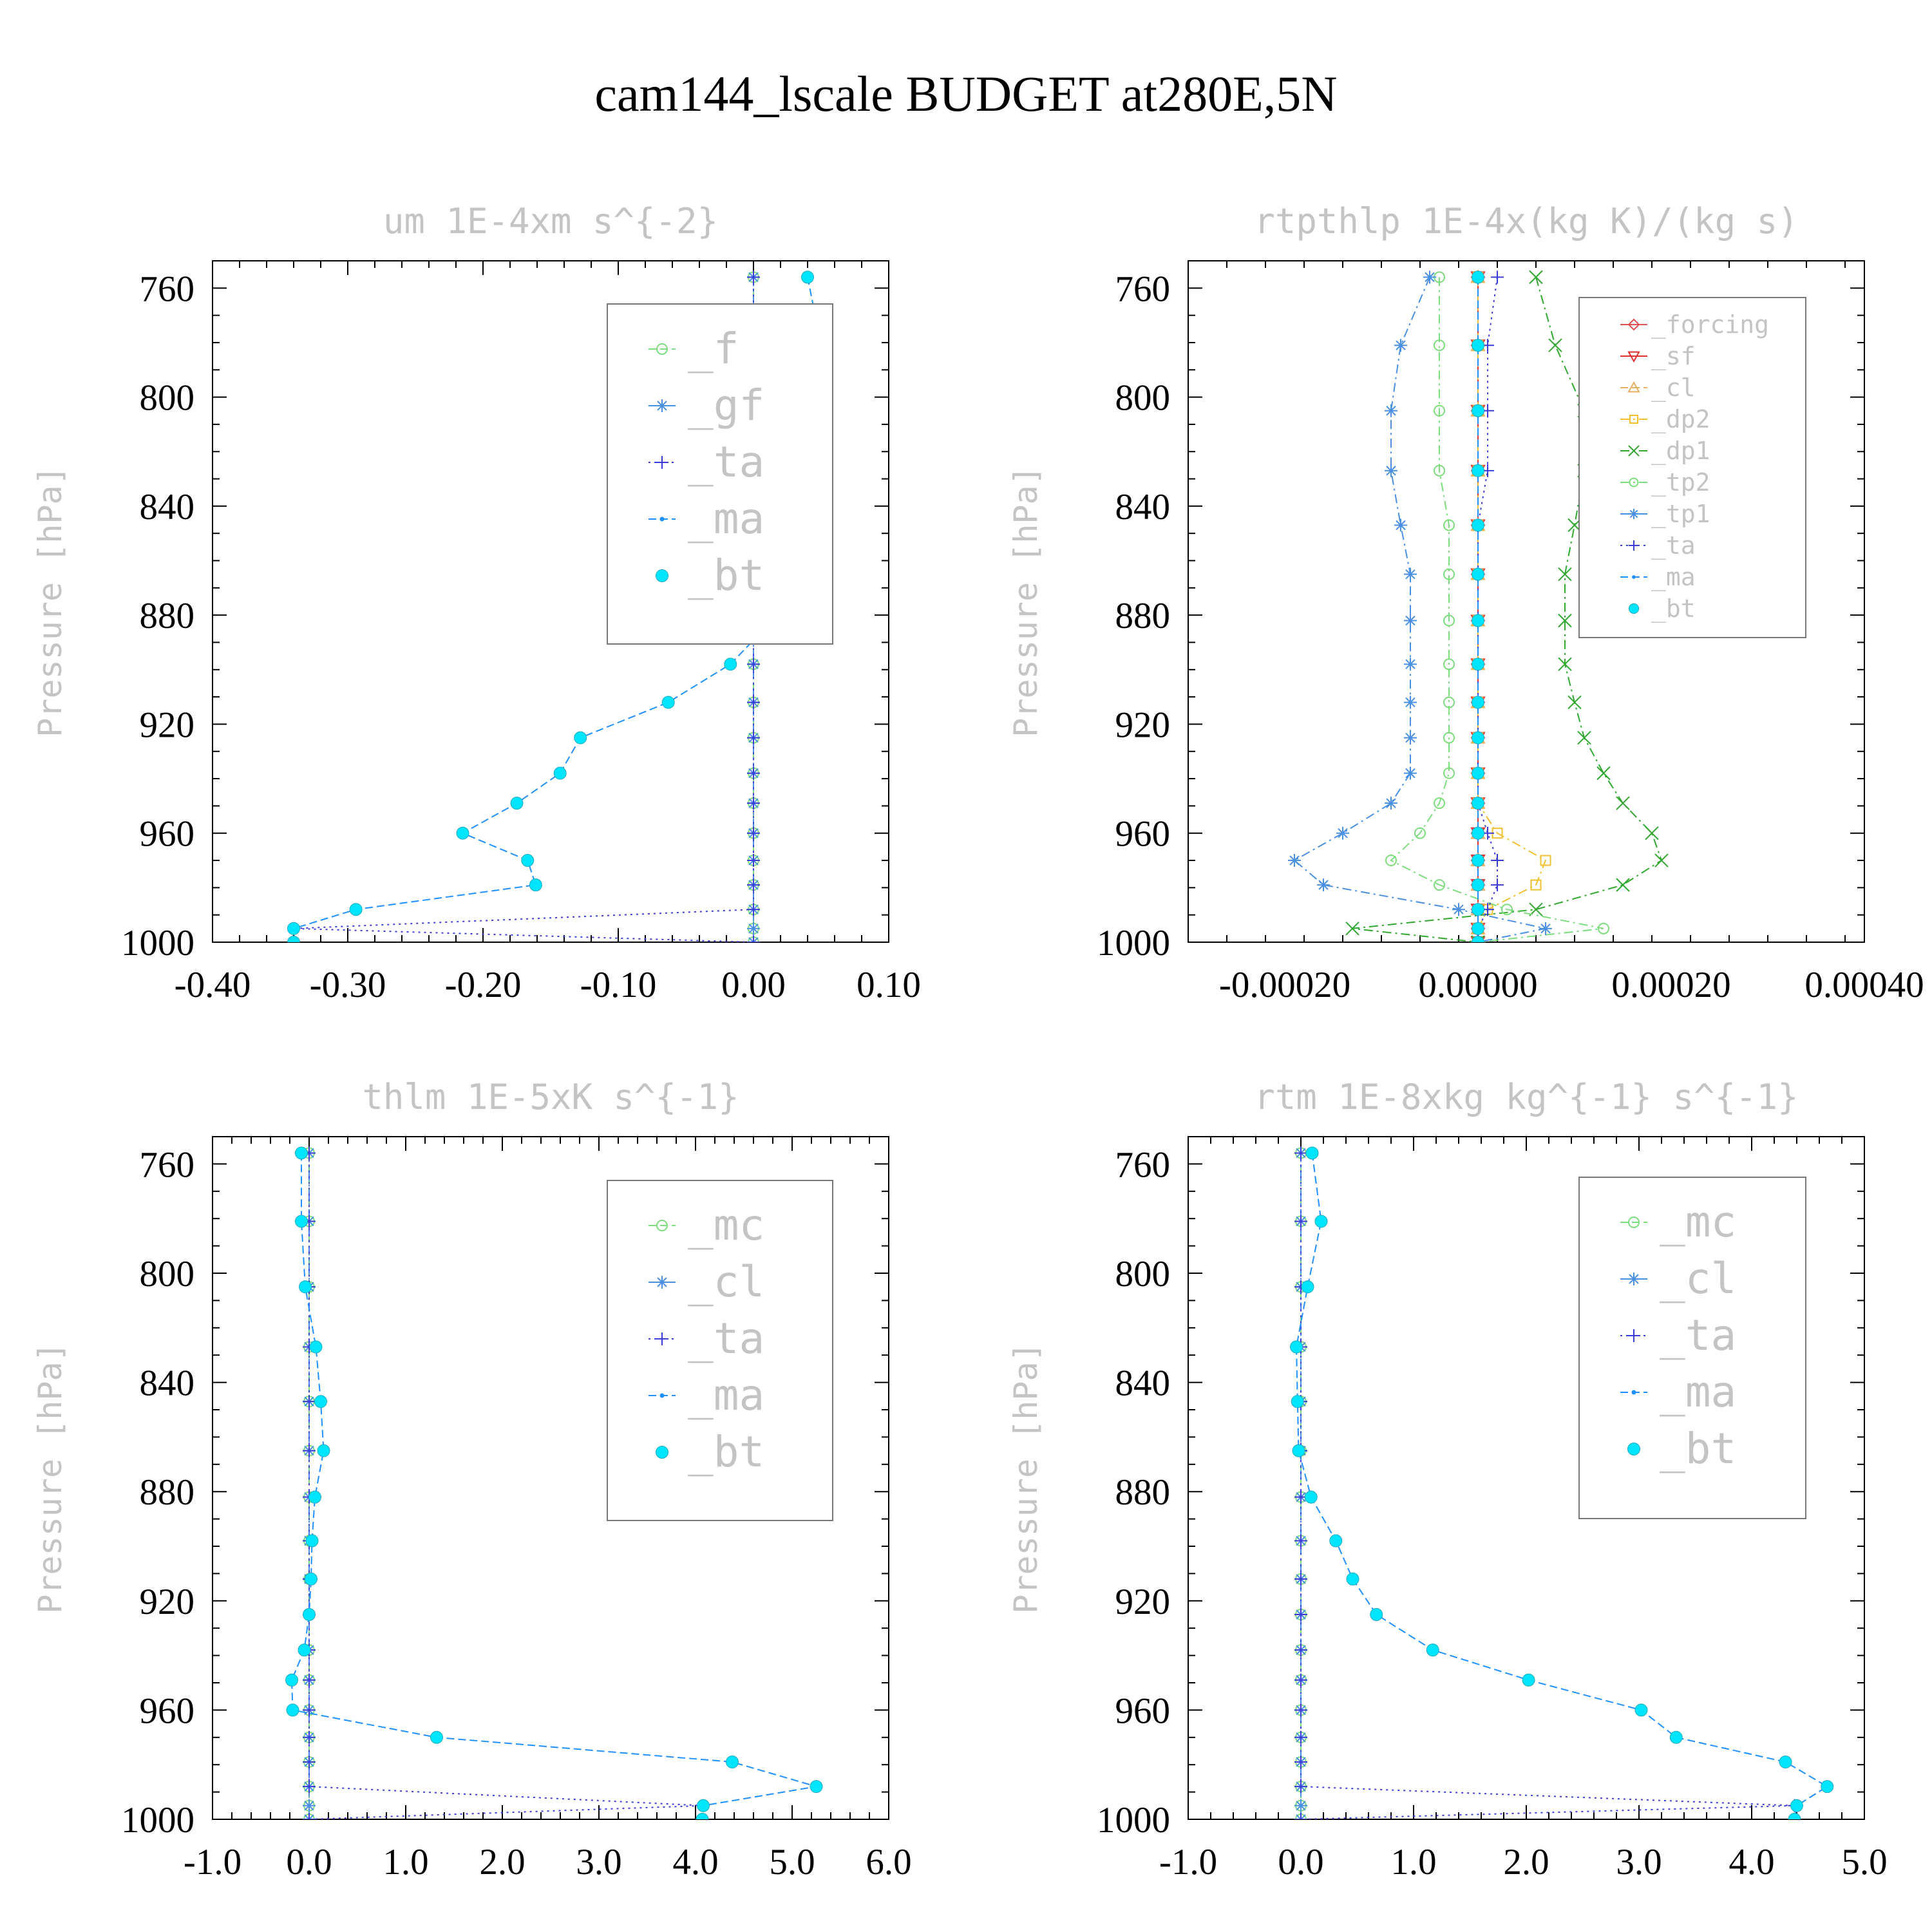 The height and width of the screenshot is (1932, 1932). I want to click on data-point-dp1, so click(1584, 738).